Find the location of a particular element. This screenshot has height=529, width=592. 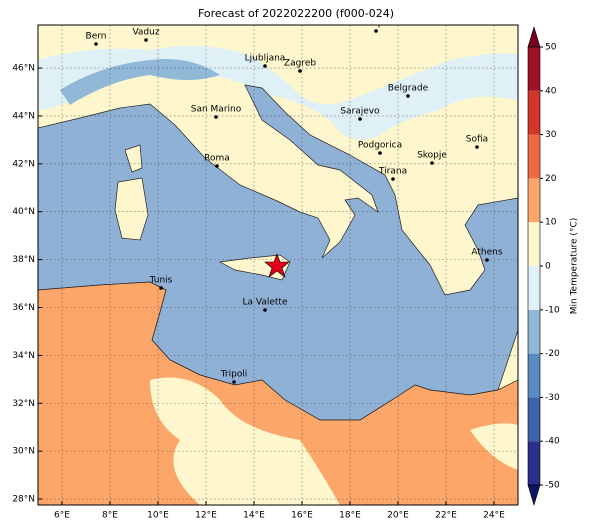

city-label: Tunis is located at coordinates (161, 281).